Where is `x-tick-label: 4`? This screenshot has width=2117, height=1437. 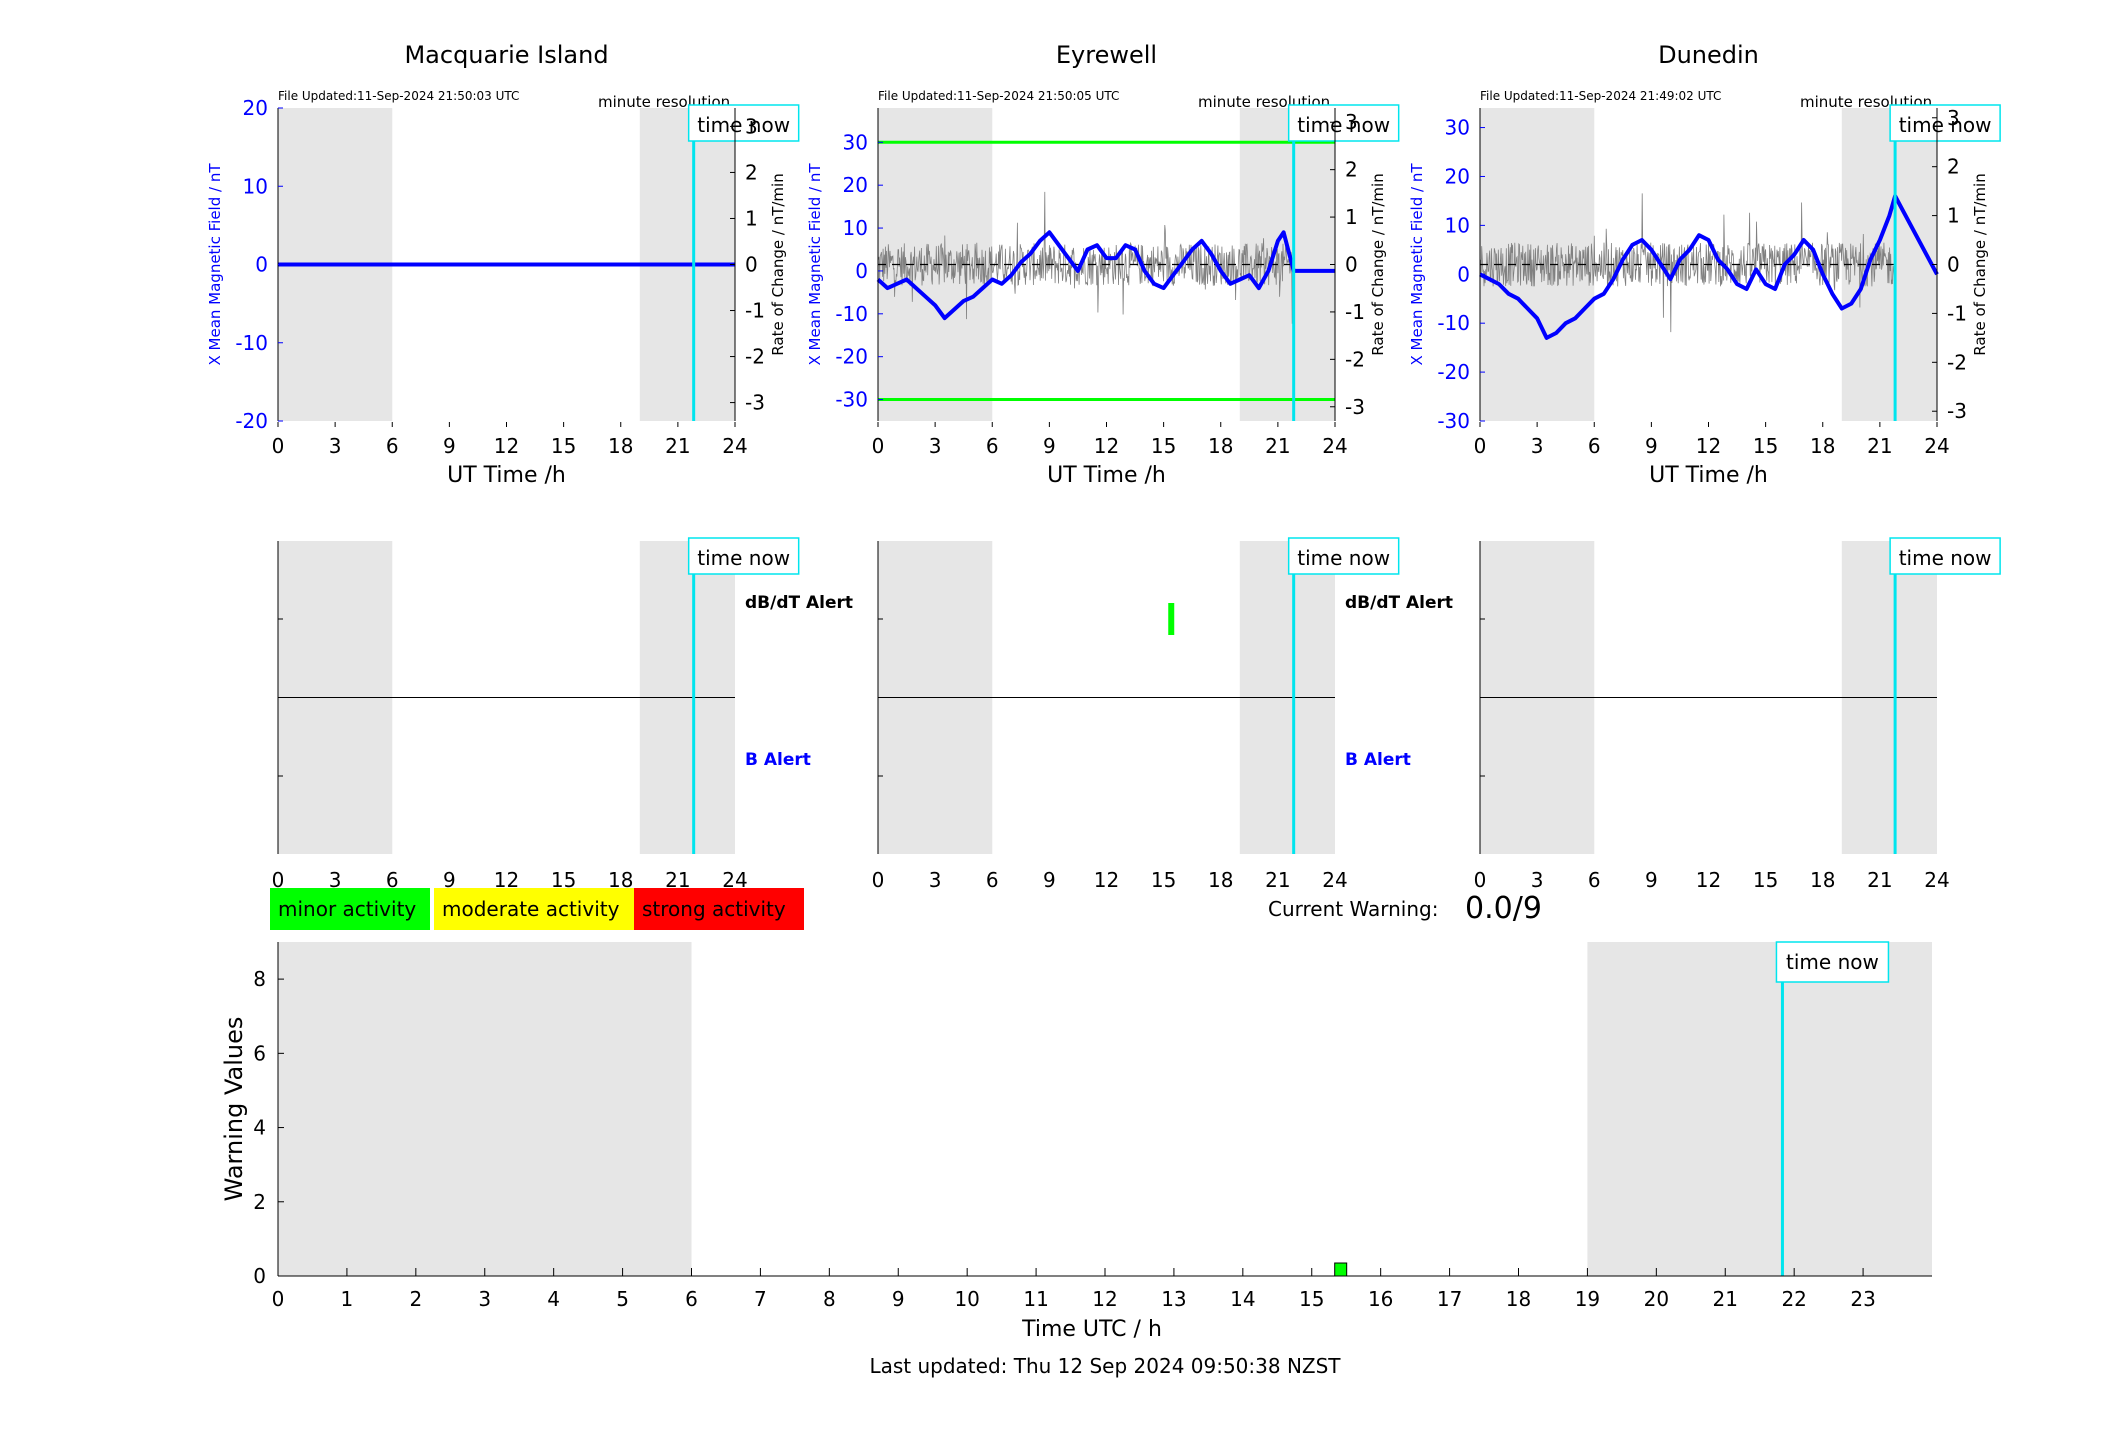 x-tick-label: 4 is located at coordinates (553, 1299).